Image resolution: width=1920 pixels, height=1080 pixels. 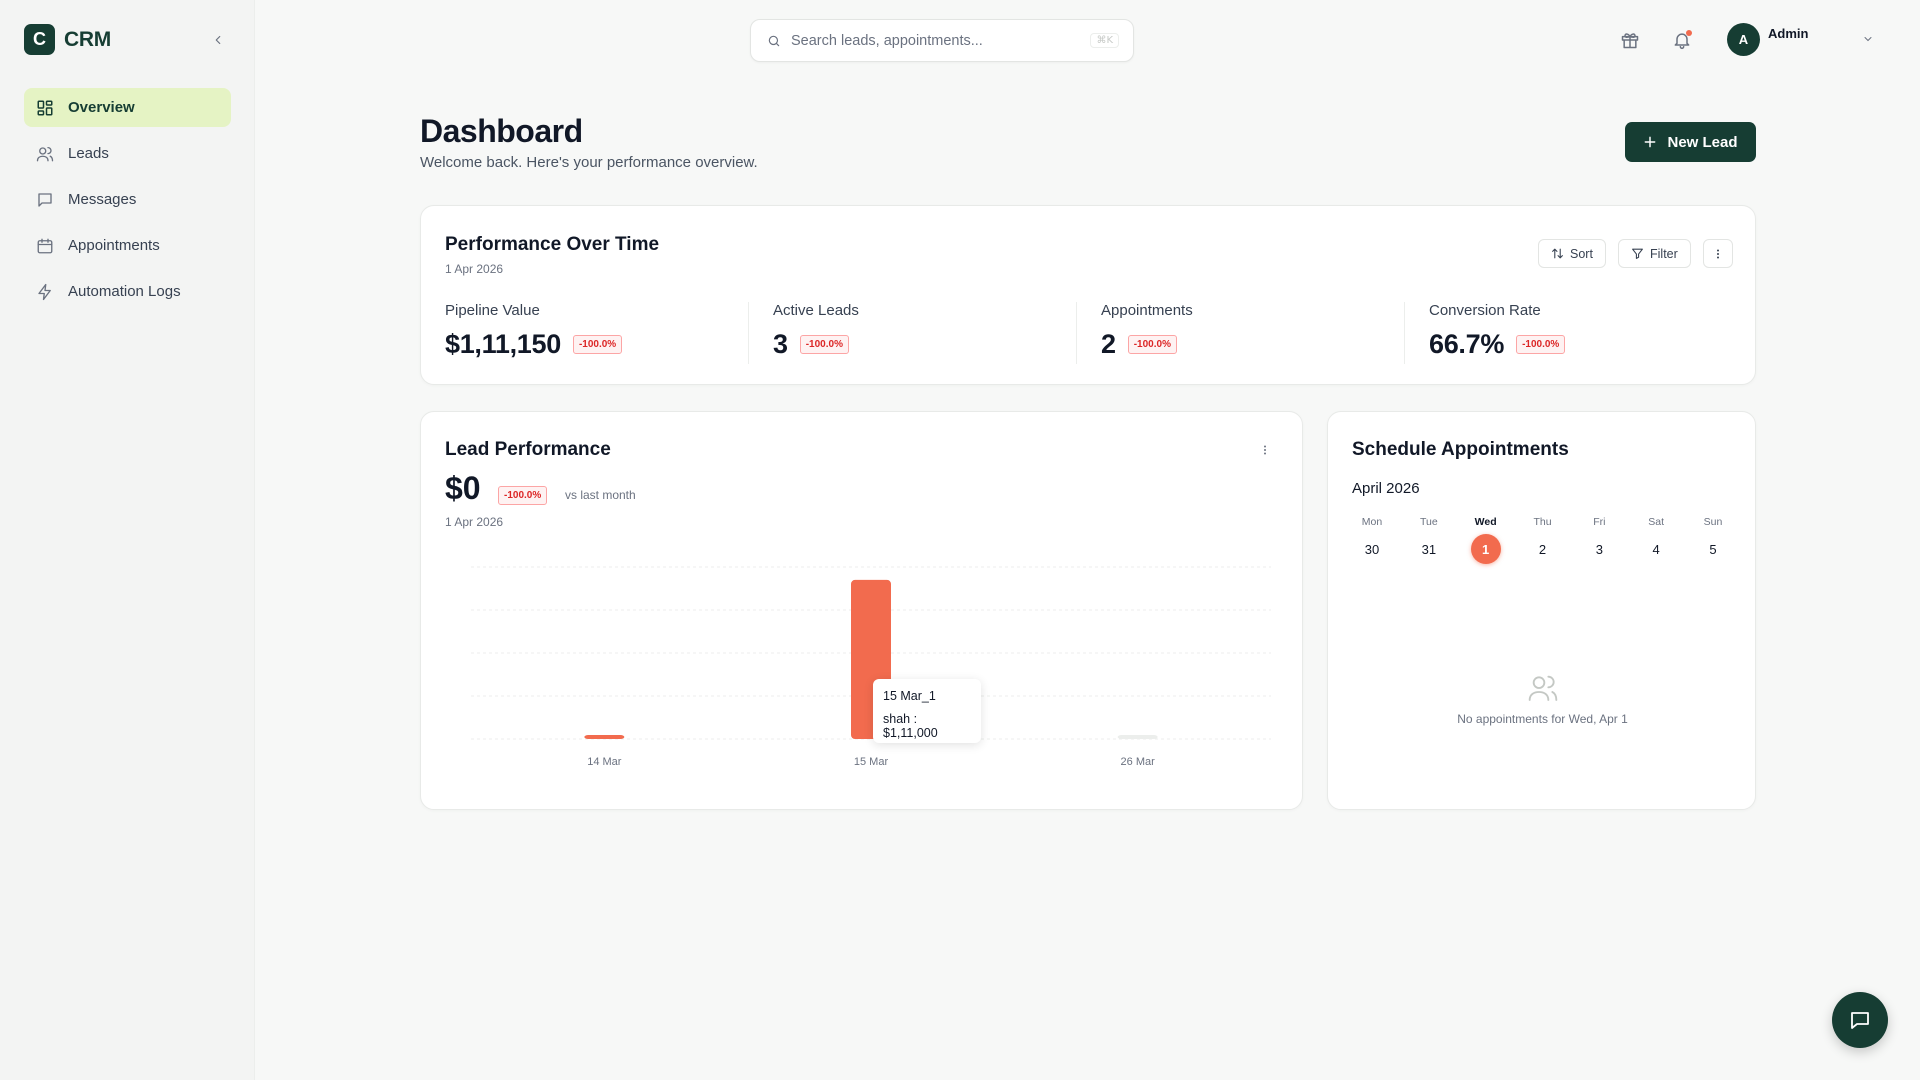 I want to click on calendar-day: Fri 3, so click(x=1599, y=540).